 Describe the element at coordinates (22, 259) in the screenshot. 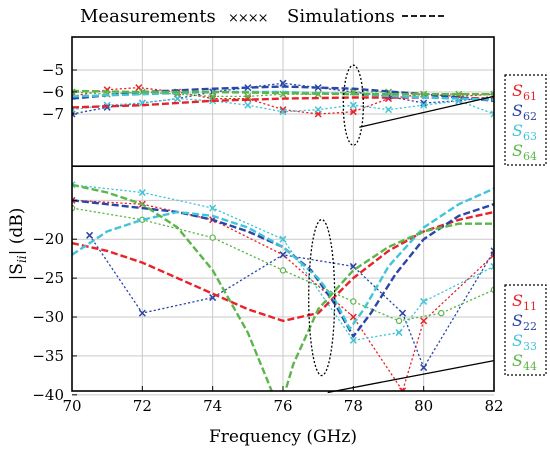

I see `y-axis-label-sub: ii` at that location.